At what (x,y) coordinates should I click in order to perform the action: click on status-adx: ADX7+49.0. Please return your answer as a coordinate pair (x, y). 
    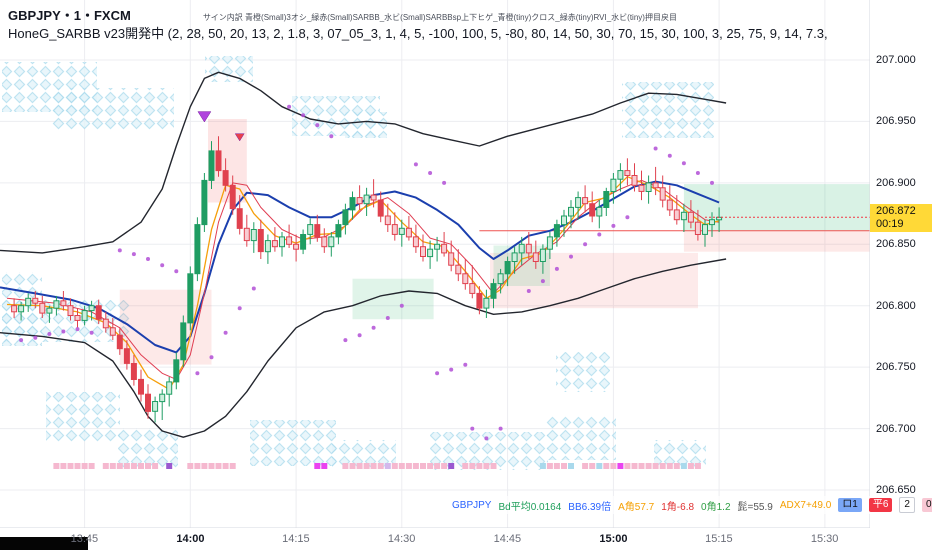
    Looking at the image, I should click on (805, 505).